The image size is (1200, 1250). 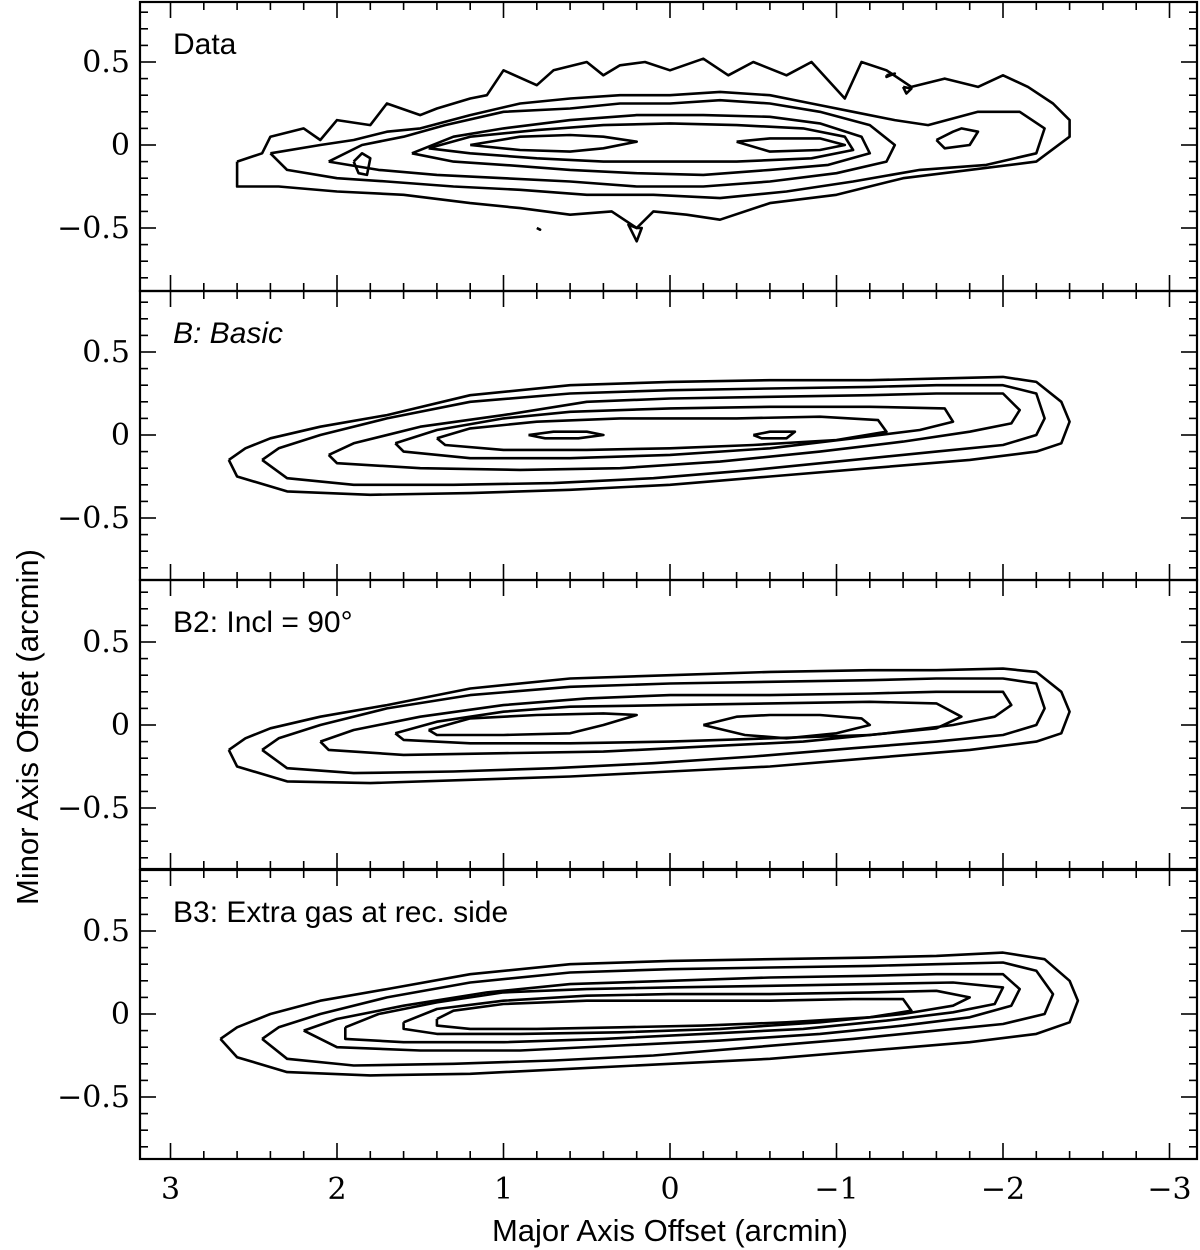 What do you see at coordinates (340, 912) in the screenshot?
I see `panel-title: B3: Extra gas at rec. side` at bounding box center [340, 912].